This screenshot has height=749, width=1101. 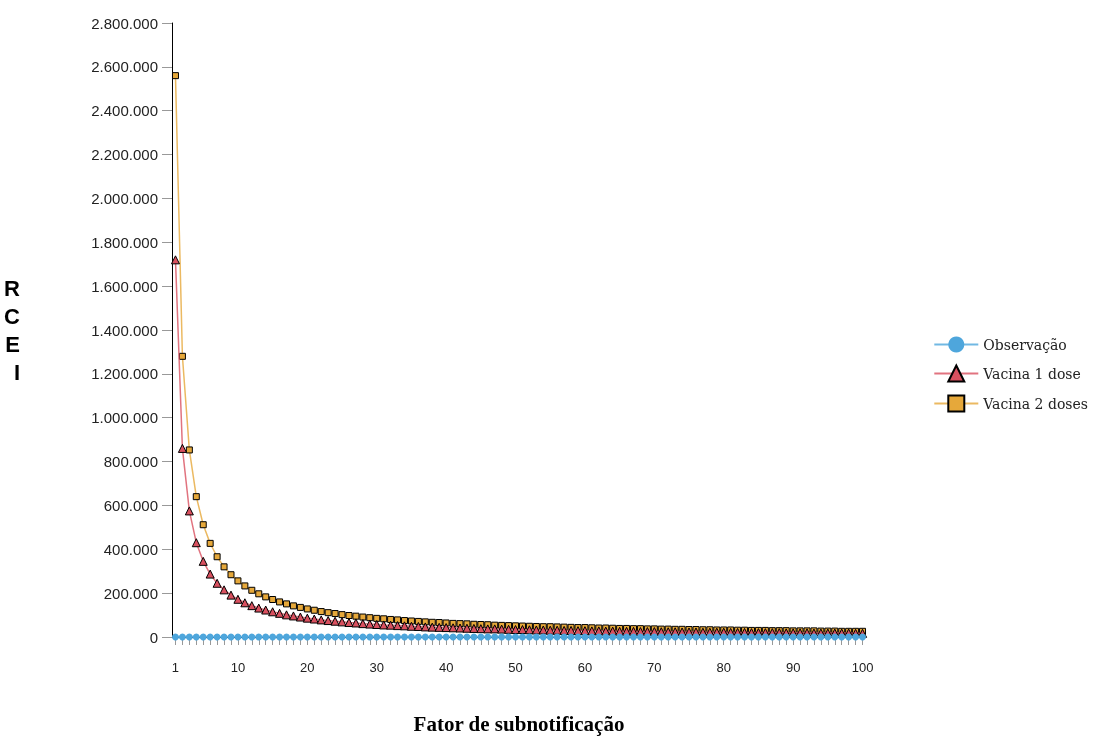 What do you see at coordinates (124, 111) in the screenshot?
I see `y-tick-label: 2.400.000` at bounding box center [124, 111].